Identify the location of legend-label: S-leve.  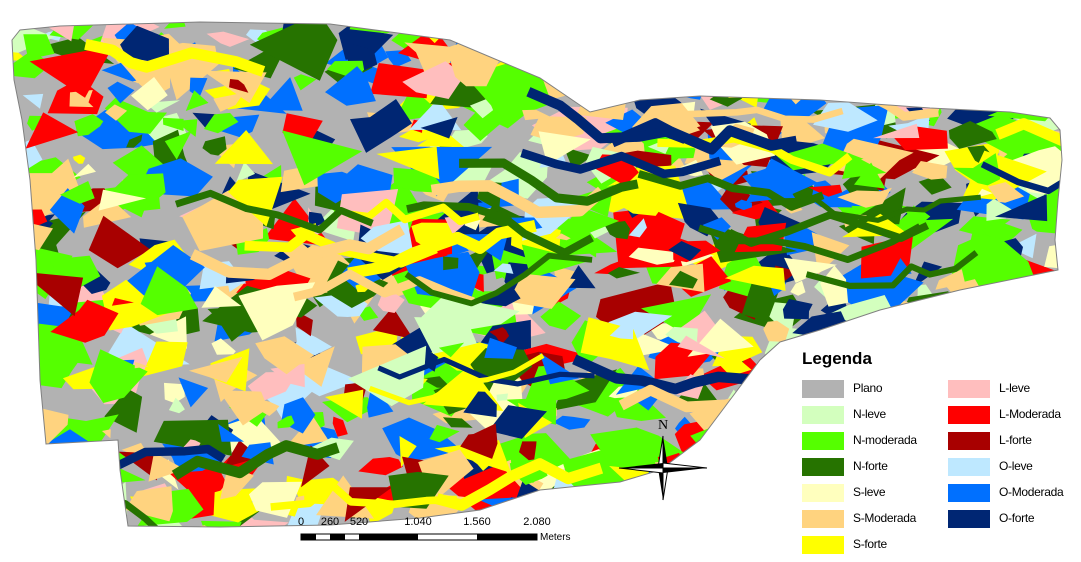
(869, 492).